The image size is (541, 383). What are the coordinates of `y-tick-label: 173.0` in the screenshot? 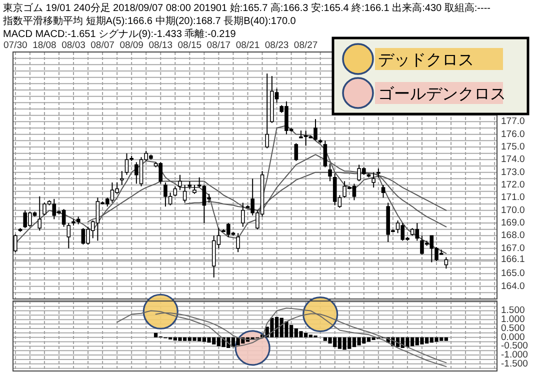 It's located at (513, 172).